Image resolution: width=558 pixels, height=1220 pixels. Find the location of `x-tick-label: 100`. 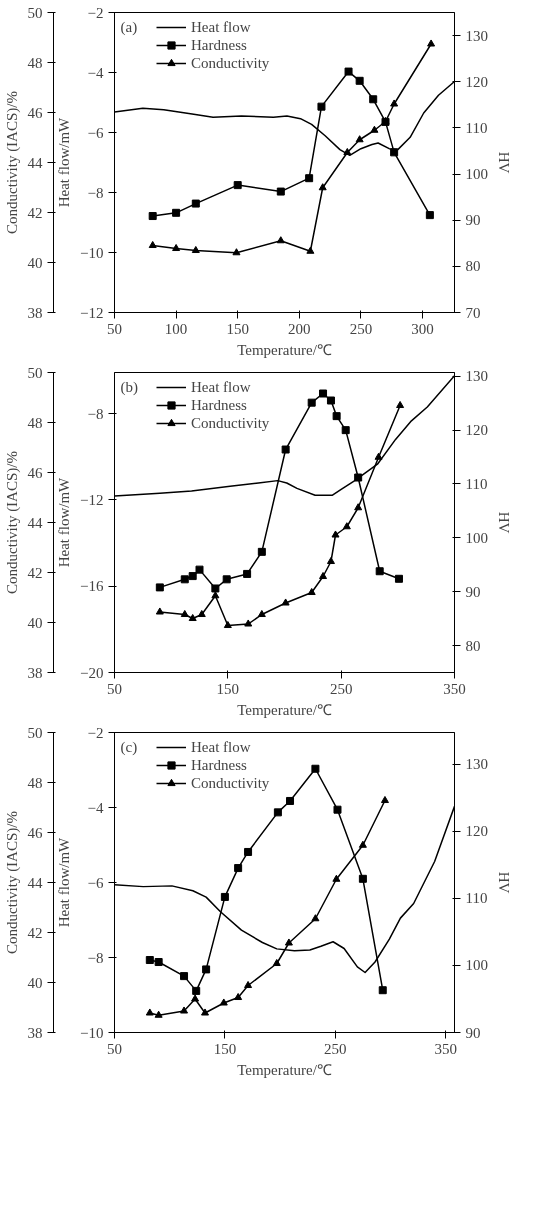

x-tick-label: 100 is located at coordinates (176, 328).